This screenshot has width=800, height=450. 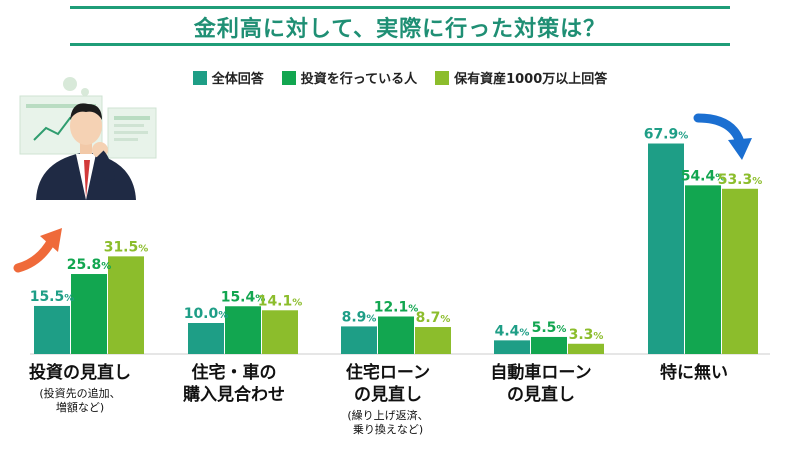 What do you see at coordinates (37, 250) in the screenshot?
I see `up-arrow-icon` at bounding box center [37, 250].